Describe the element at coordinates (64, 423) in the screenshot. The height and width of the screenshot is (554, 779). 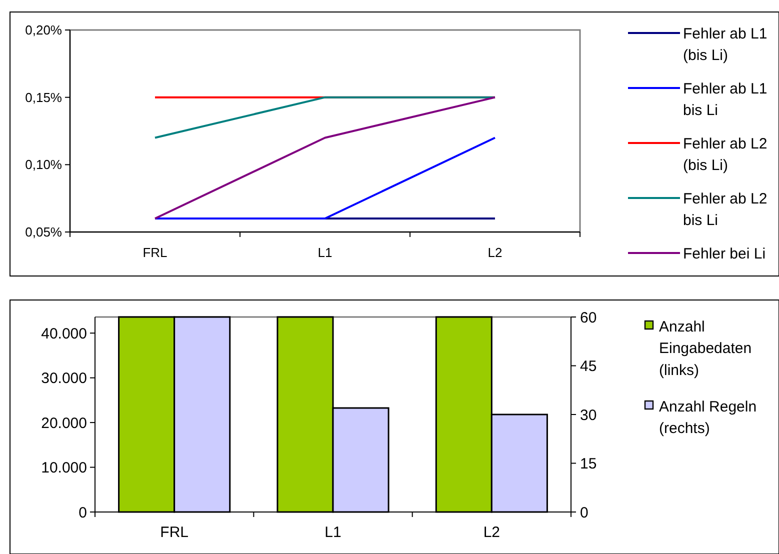
I see `y-tick-label: 20.000` at that location.